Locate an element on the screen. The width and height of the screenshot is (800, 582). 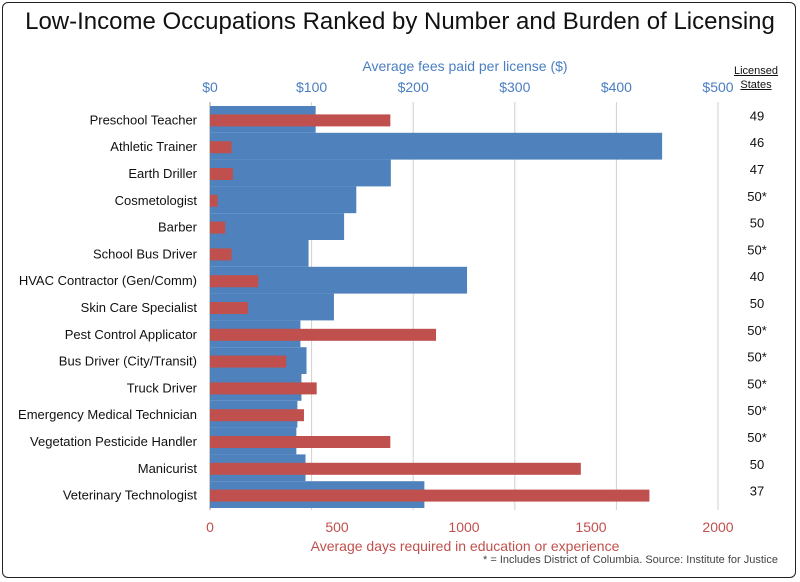
category-label: Earth Driller is located at coordinates (162, 173).